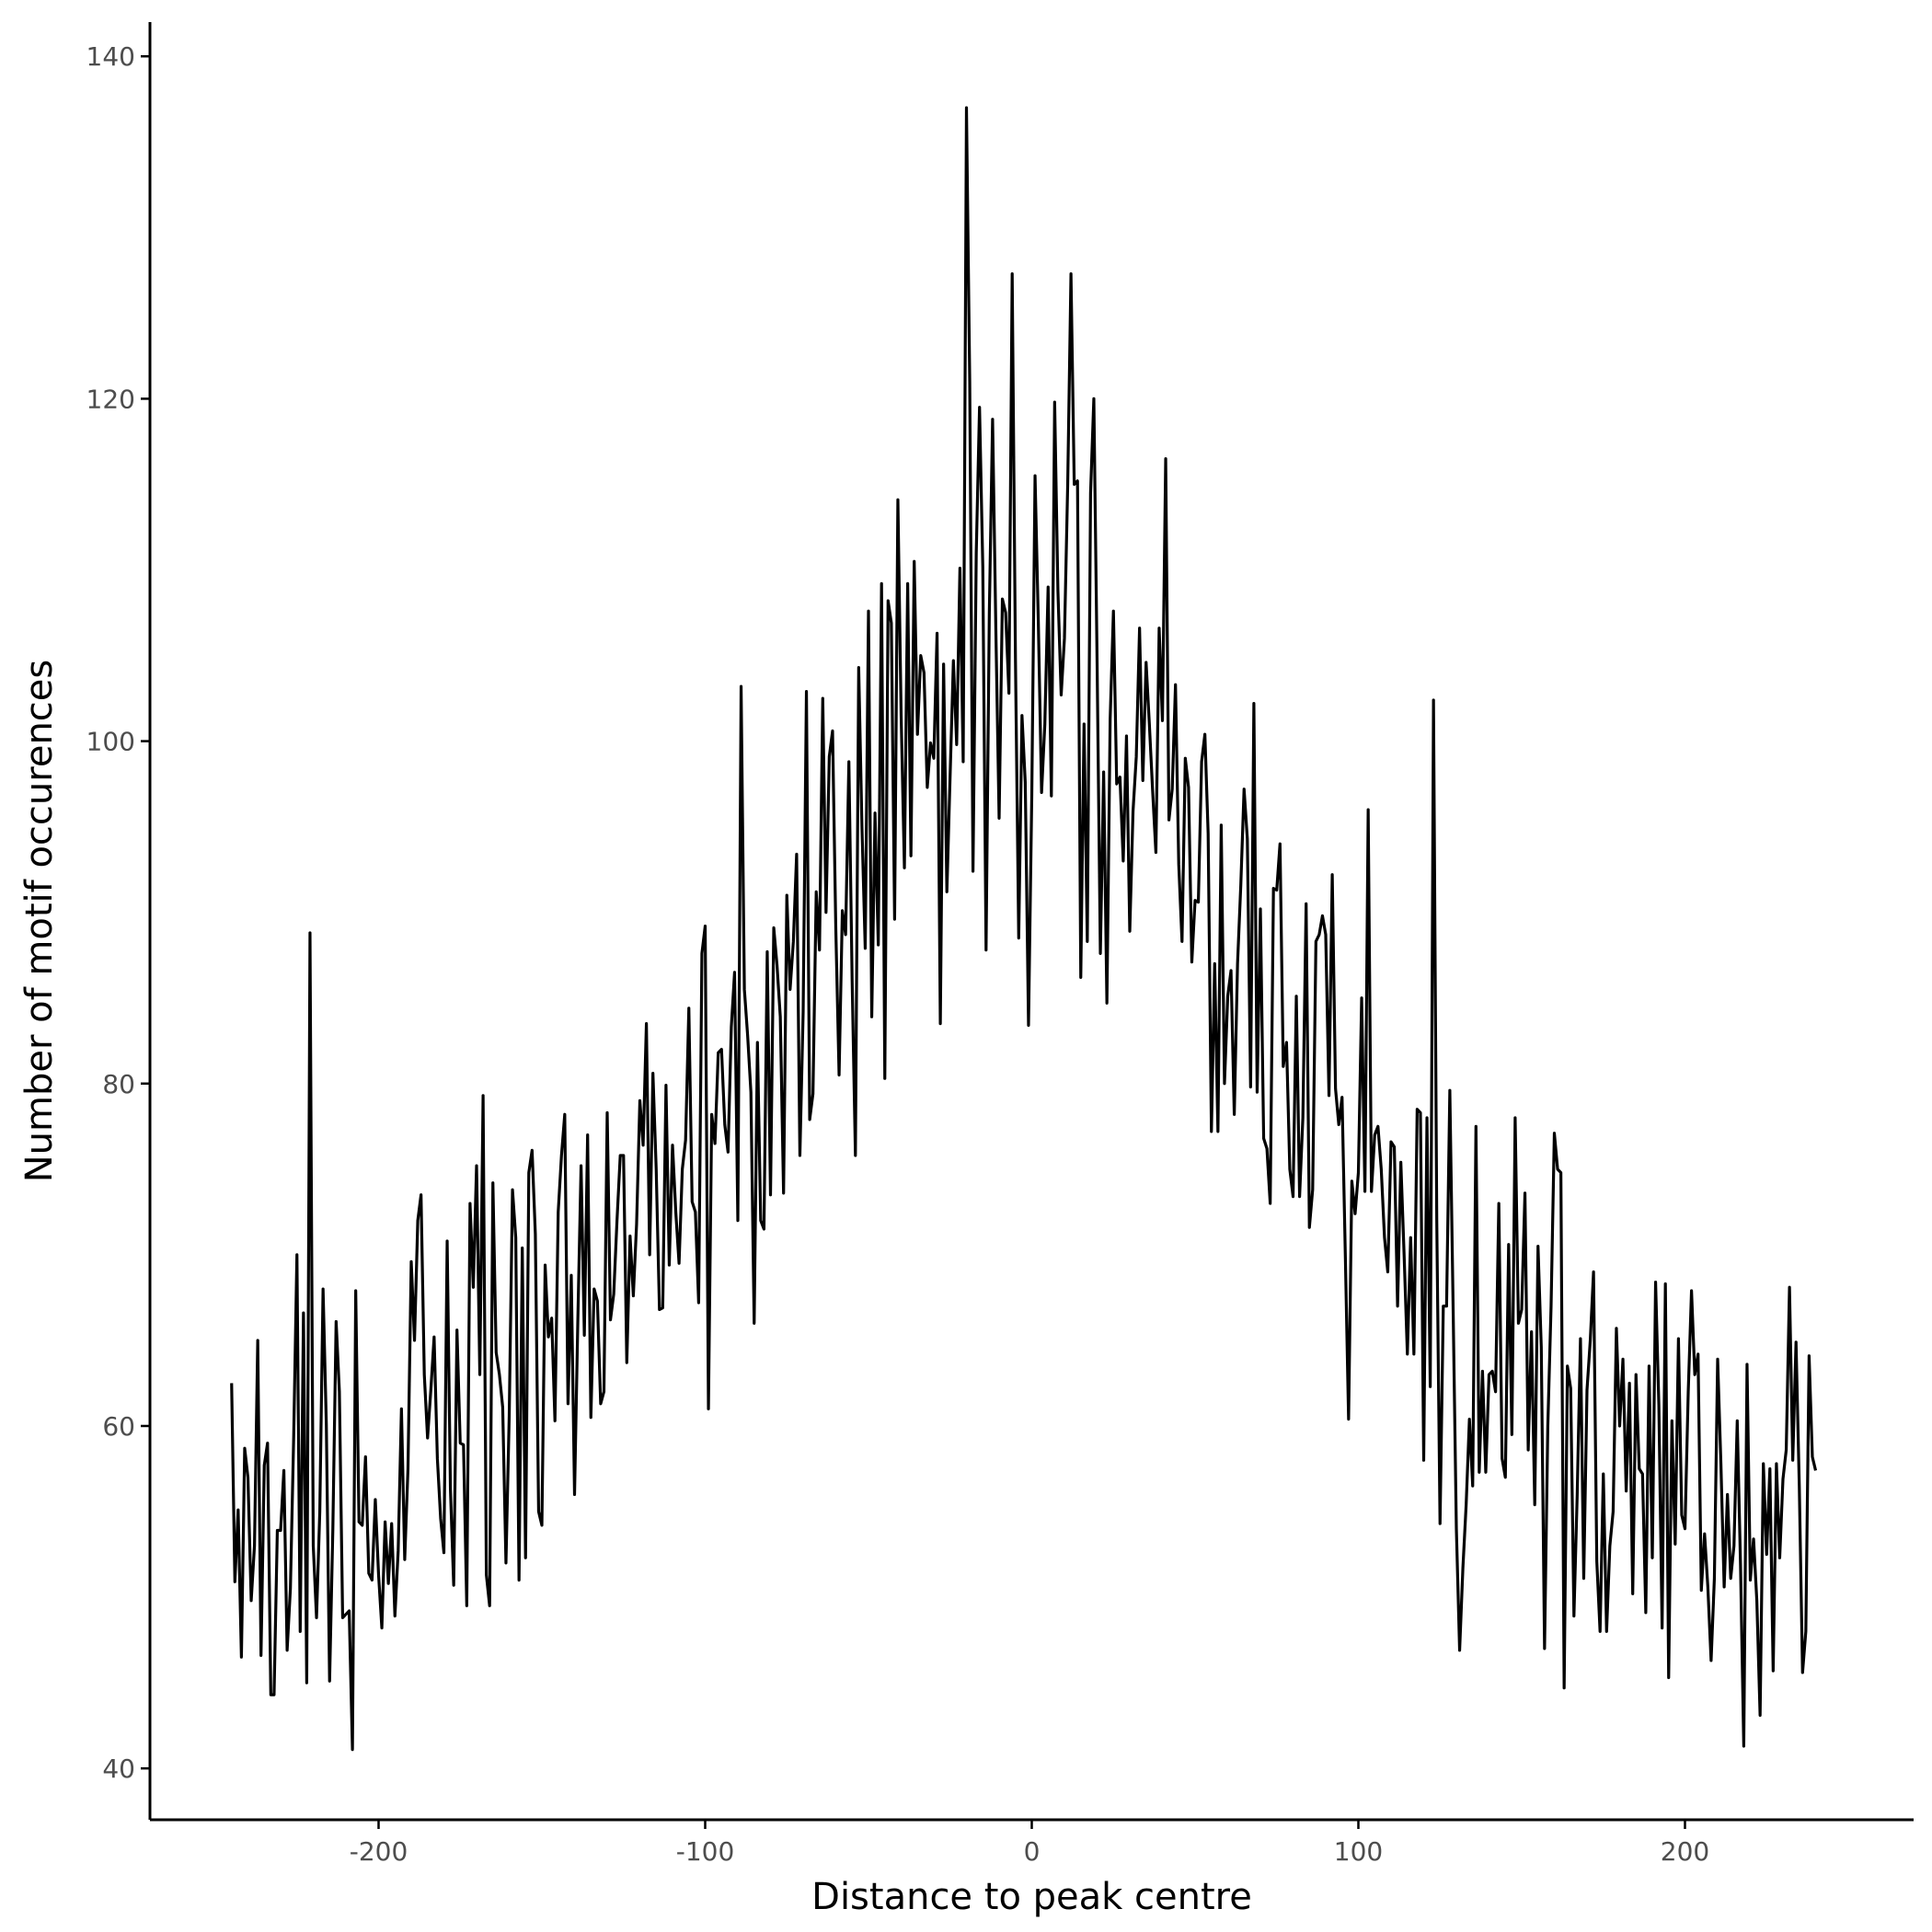  What do you see at coordinates (39, 921) in the screenshot?
I see `y-axis-title: Number of motif occurences` at bounding box center [39, 921].